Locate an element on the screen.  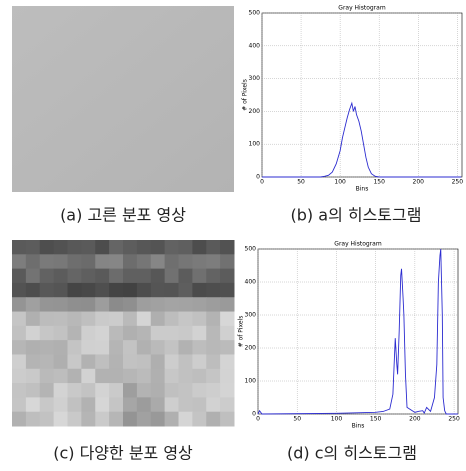
caption: (a) 고른 분포 영상 is located at coordinates (123, 215).